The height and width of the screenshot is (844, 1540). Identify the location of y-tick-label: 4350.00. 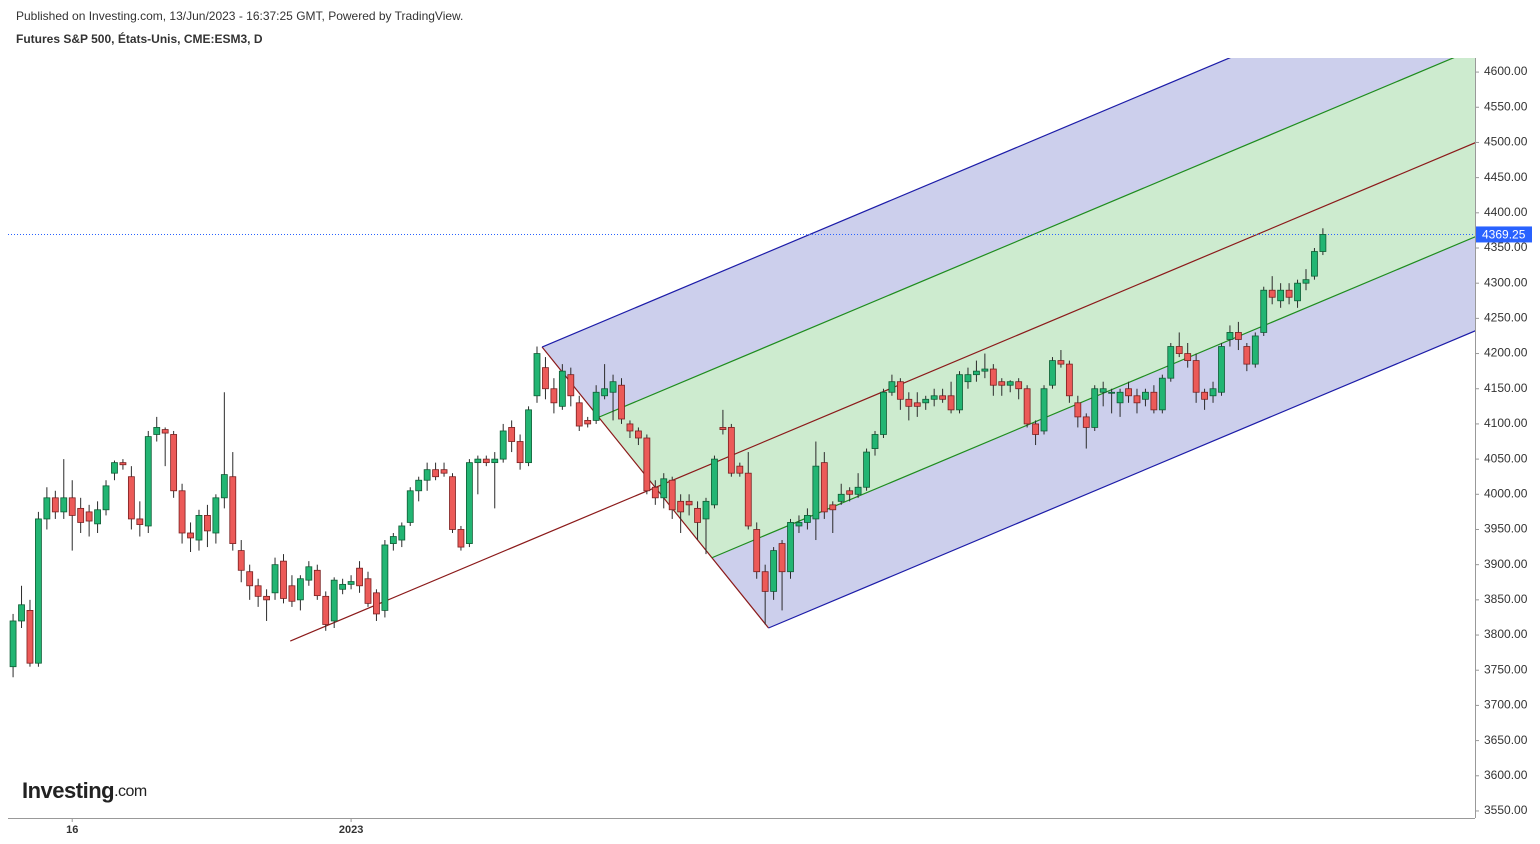
(1506, 247).